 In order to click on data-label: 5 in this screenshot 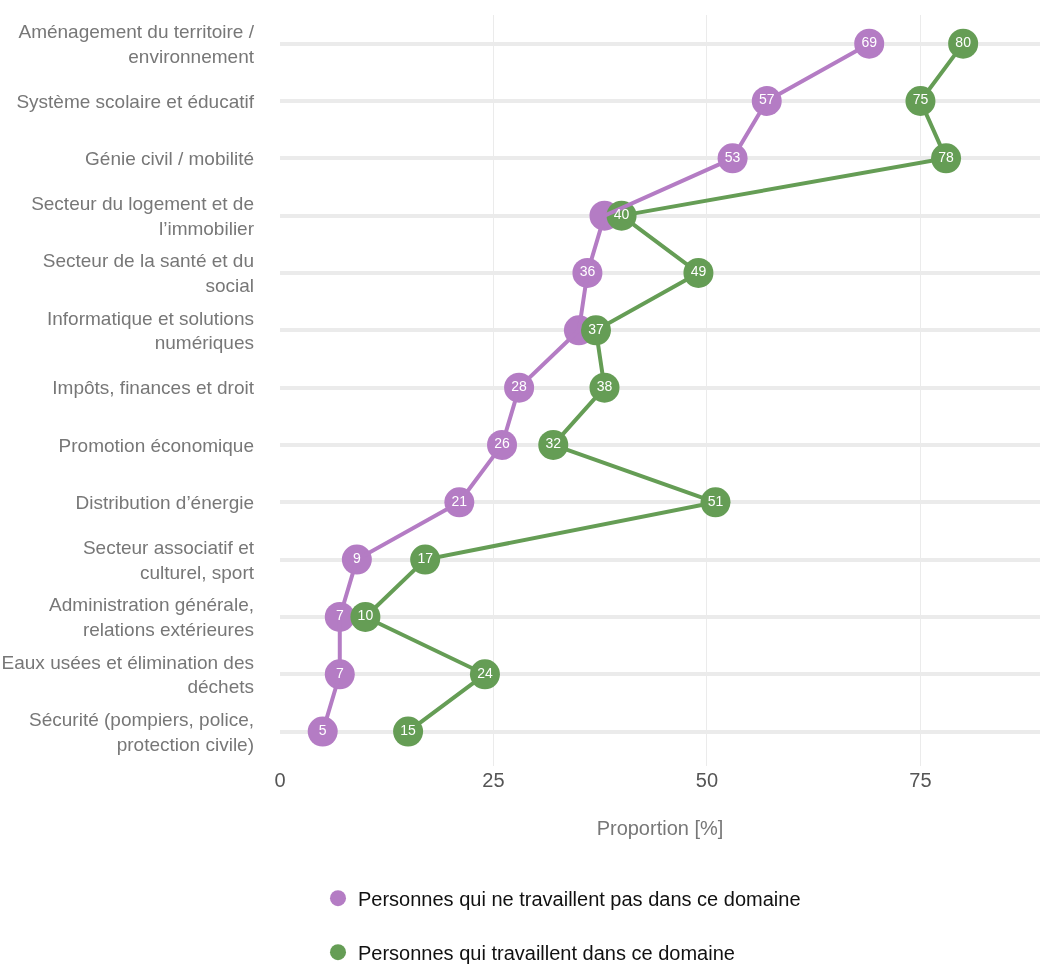, I will do `click(322, 730)`.